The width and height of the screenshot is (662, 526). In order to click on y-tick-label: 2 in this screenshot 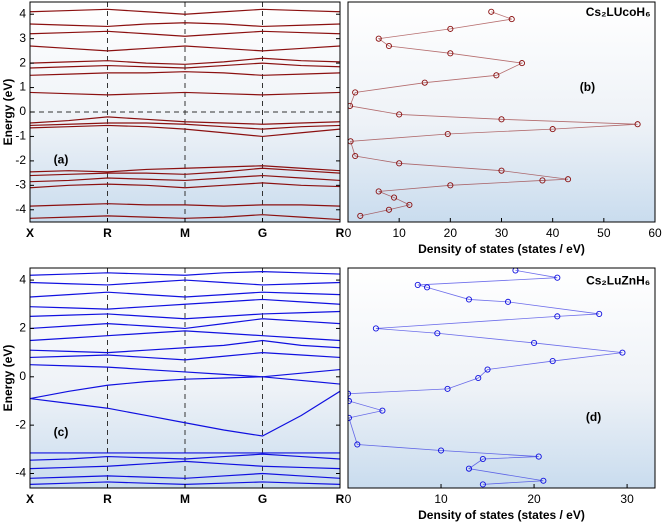, I will do `click(22, 62)`.